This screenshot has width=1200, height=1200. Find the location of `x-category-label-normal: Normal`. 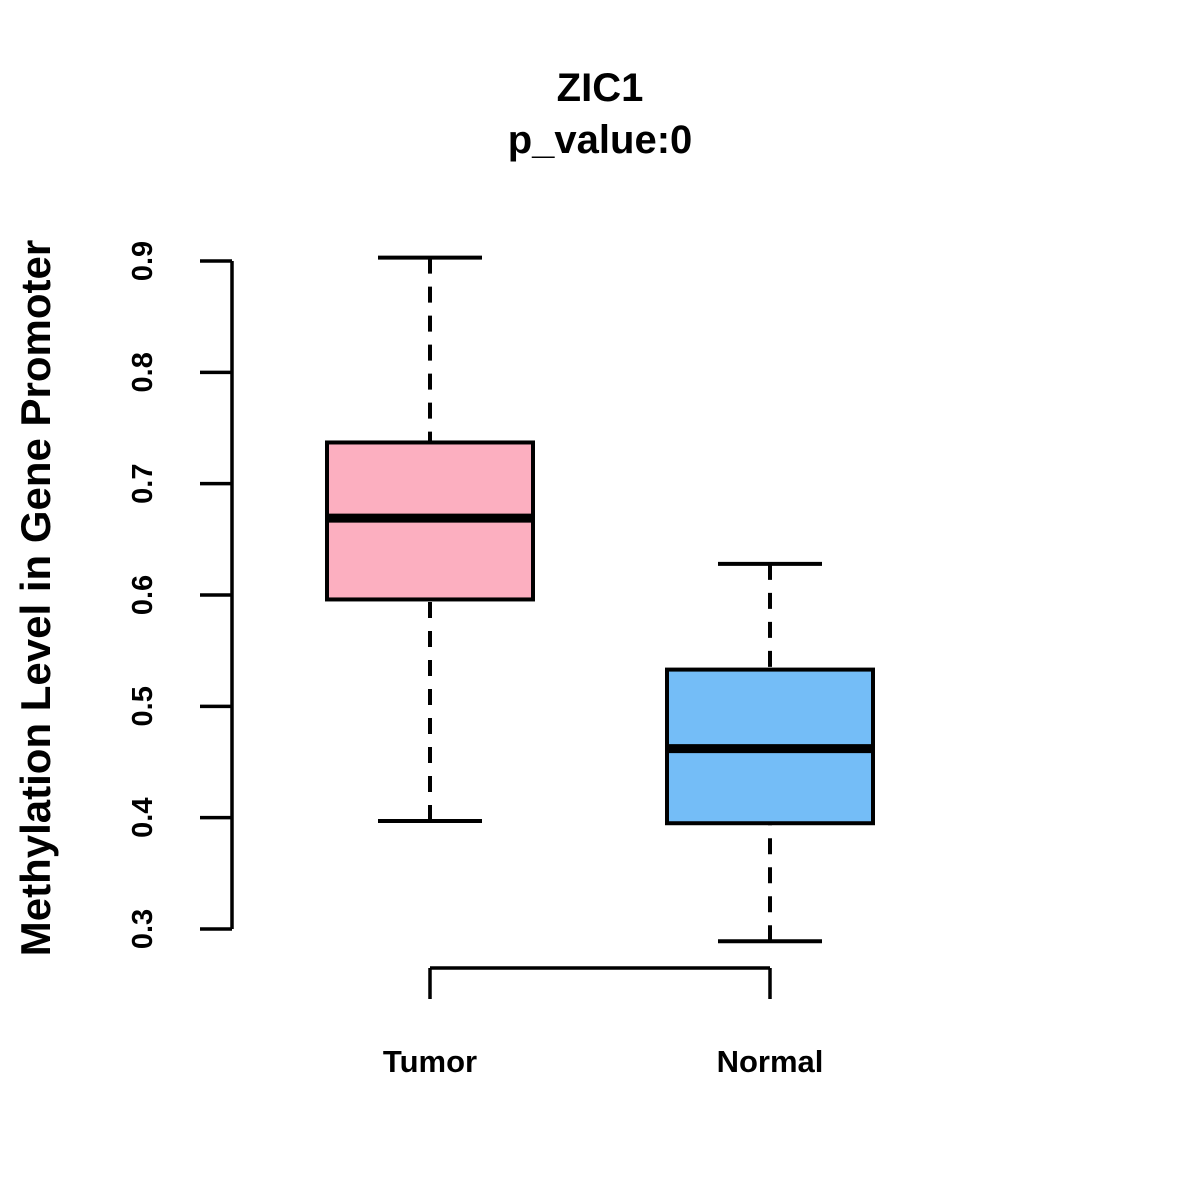

x-category-label-normal: Normal is located at coordinates (770, 1061).